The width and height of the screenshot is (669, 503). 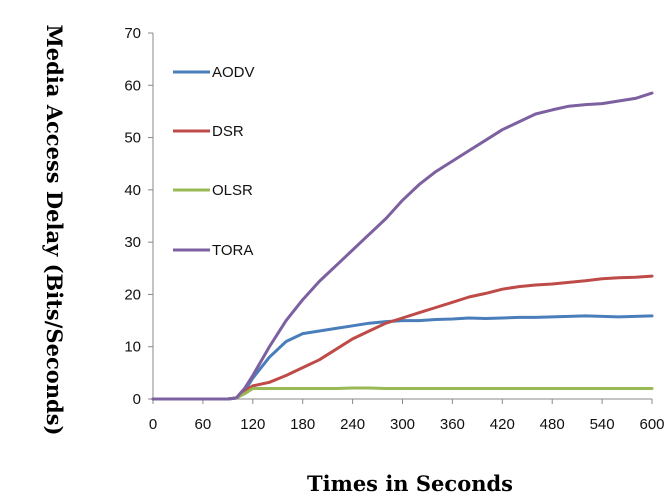 I want to click on x-tick-label: 300, so click(x=402, y=424).